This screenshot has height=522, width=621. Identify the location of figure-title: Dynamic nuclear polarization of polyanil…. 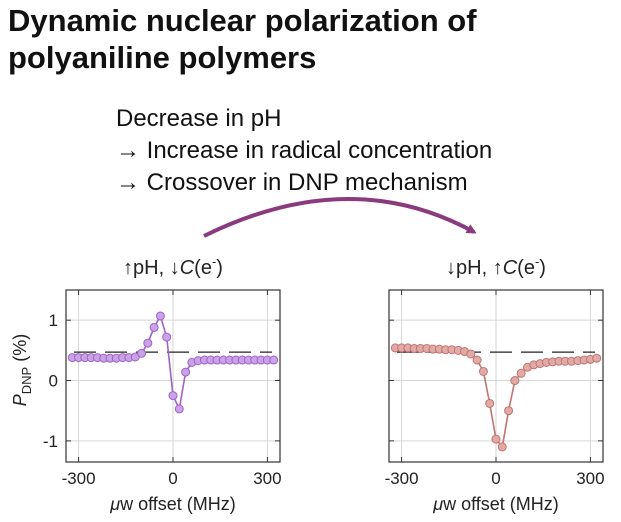
(308, 39).